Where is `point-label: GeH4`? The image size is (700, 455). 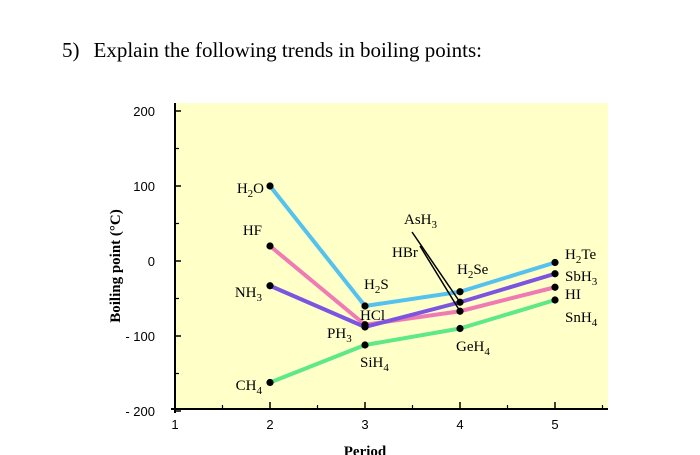
point-label: GeH4 is located at coordinates (473, 348).